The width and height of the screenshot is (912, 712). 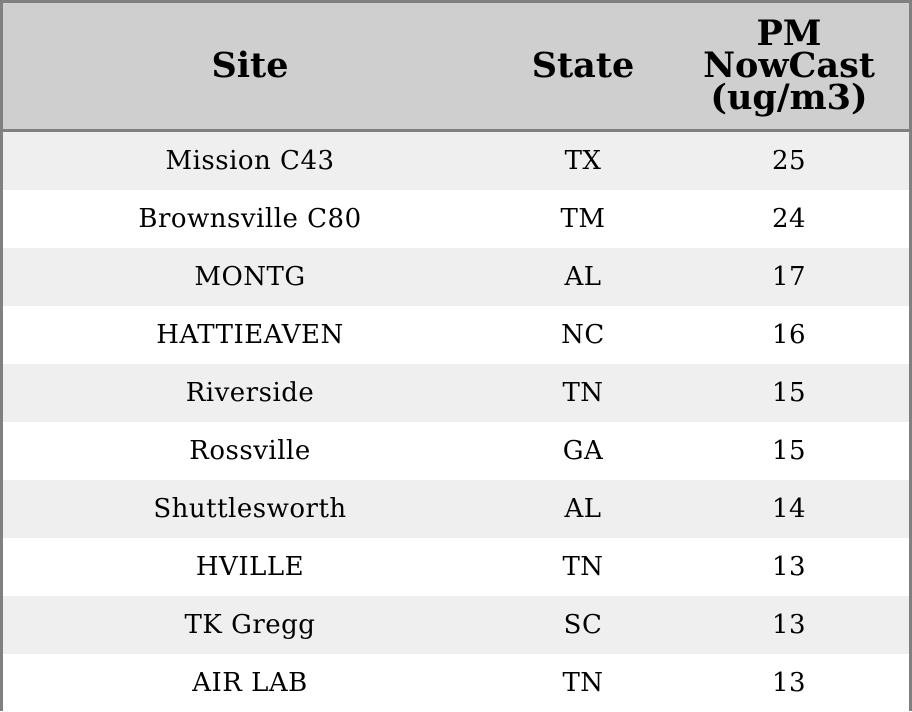 What do you see at coordinates (250, 567) in the screenshot?
I see `cell-site: HVILLE` at bounding box center [250, 567].